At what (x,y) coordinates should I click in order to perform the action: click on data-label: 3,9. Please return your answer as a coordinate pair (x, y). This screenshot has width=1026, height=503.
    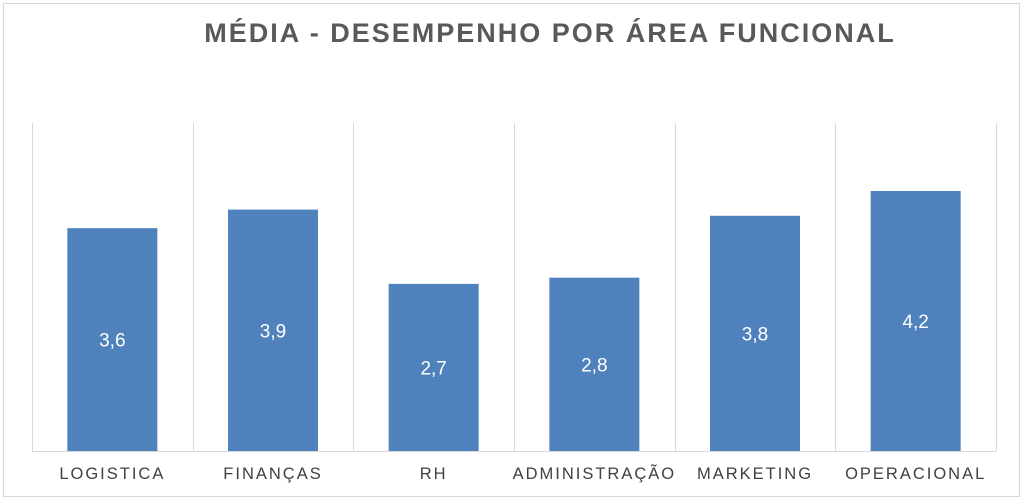
    Looking at the image, I should click on (273, 331).